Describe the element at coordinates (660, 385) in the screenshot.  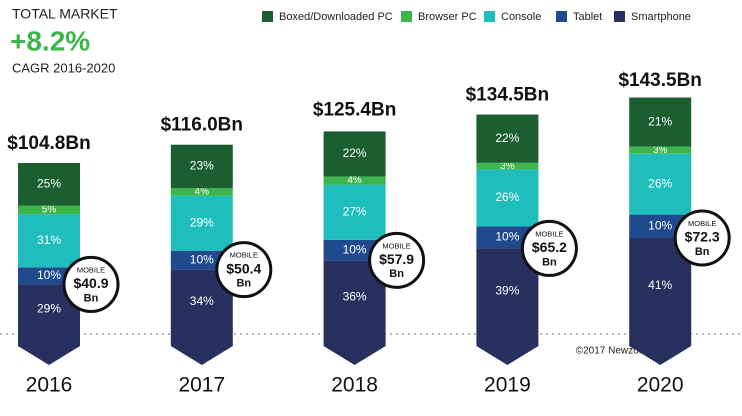
I see `x-tick-label: 2020` at that location.